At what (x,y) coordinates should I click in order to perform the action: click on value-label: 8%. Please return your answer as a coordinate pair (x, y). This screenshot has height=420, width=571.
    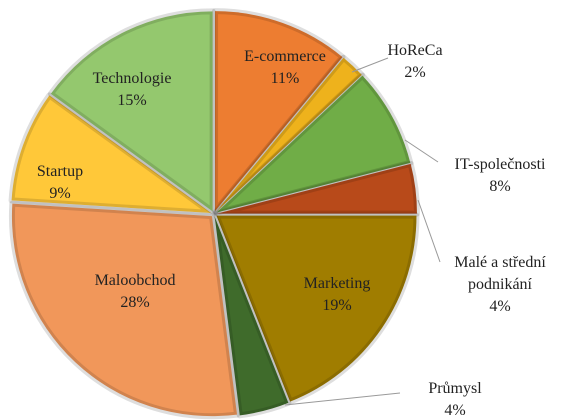
    Looking at the image, I should click on (500, 186).